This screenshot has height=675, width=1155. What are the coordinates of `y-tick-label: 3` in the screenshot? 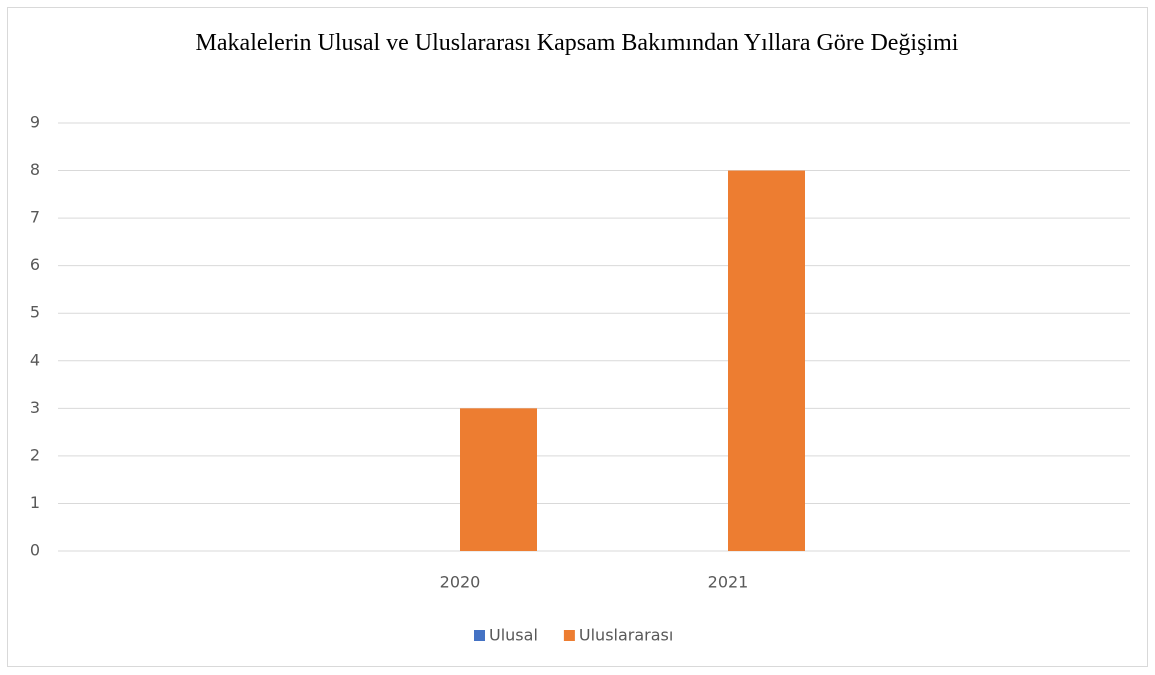 It's located at (35, 407).